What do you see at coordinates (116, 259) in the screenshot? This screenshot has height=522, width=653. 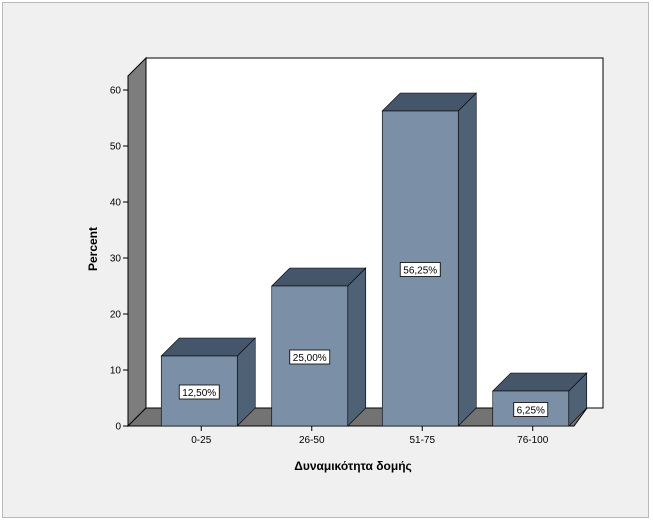 I see `y-tick-label: 30` at bounding box center [116, 259].